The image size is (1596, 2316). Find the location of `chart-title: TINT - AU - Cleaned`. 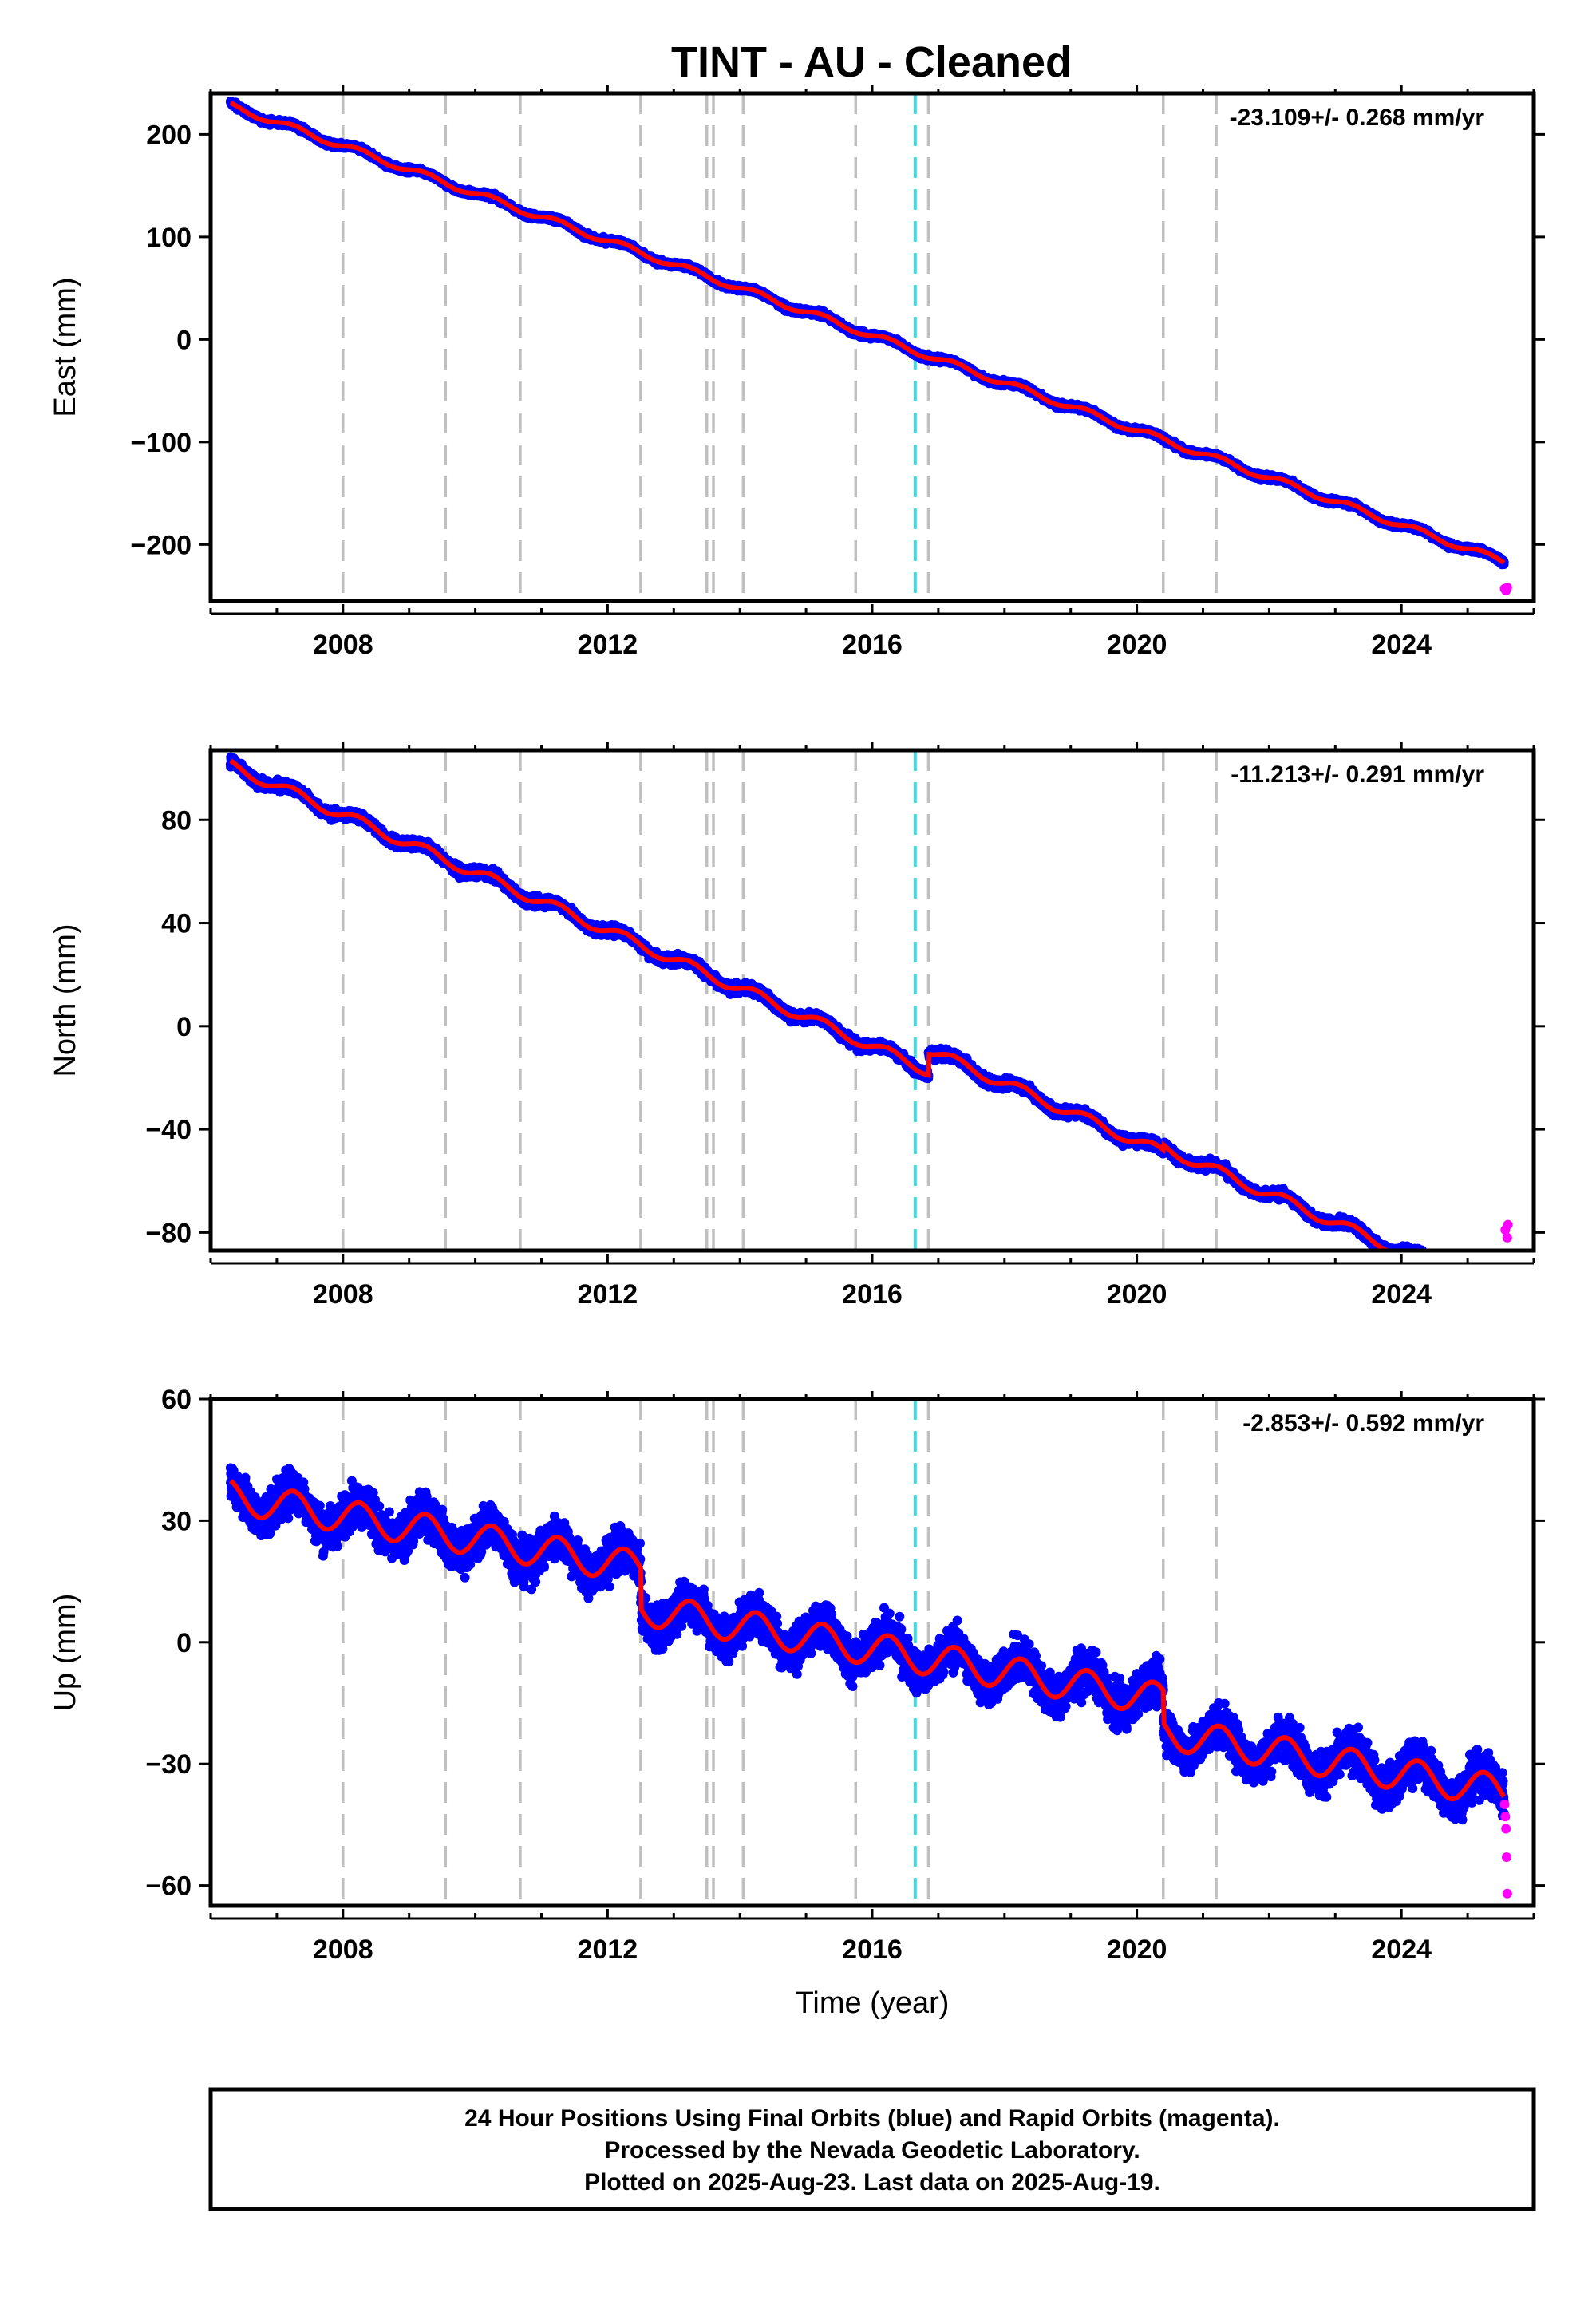

chart-title: TINT - AU - Cleaned is located at coordinates (871, 62).